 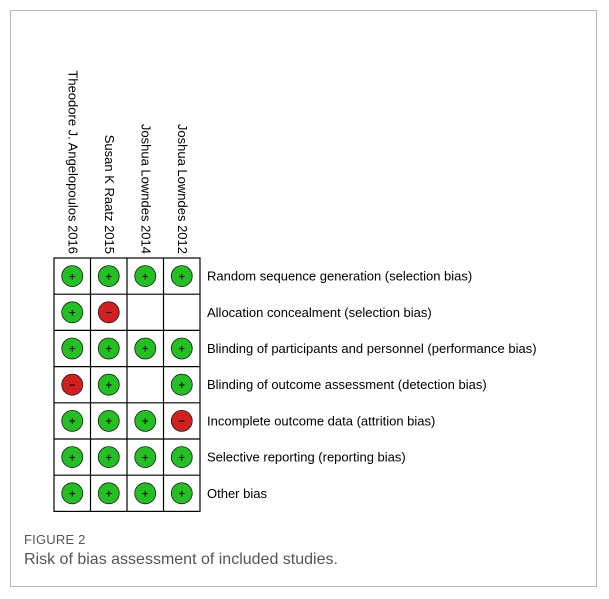 I want to click on domain-label: Allocation concealment (selection bias), so click(x=319, y=312).